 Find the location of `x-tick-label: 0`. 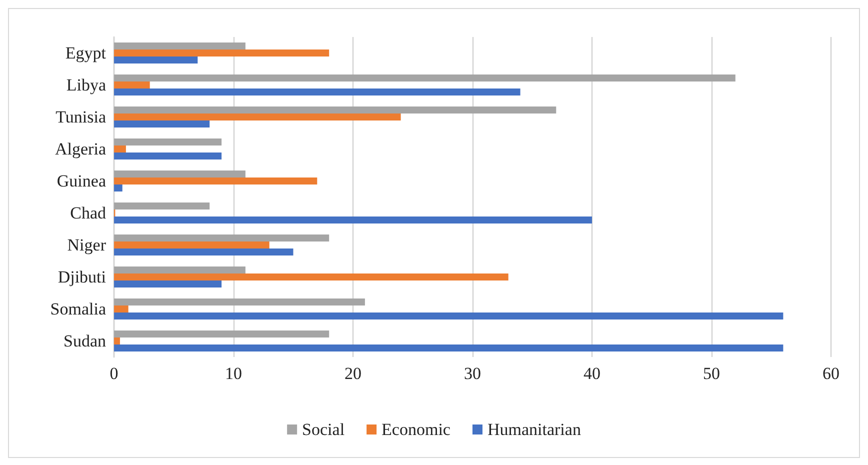

x-tick-label: 0 is located at coordinates (114, 373).